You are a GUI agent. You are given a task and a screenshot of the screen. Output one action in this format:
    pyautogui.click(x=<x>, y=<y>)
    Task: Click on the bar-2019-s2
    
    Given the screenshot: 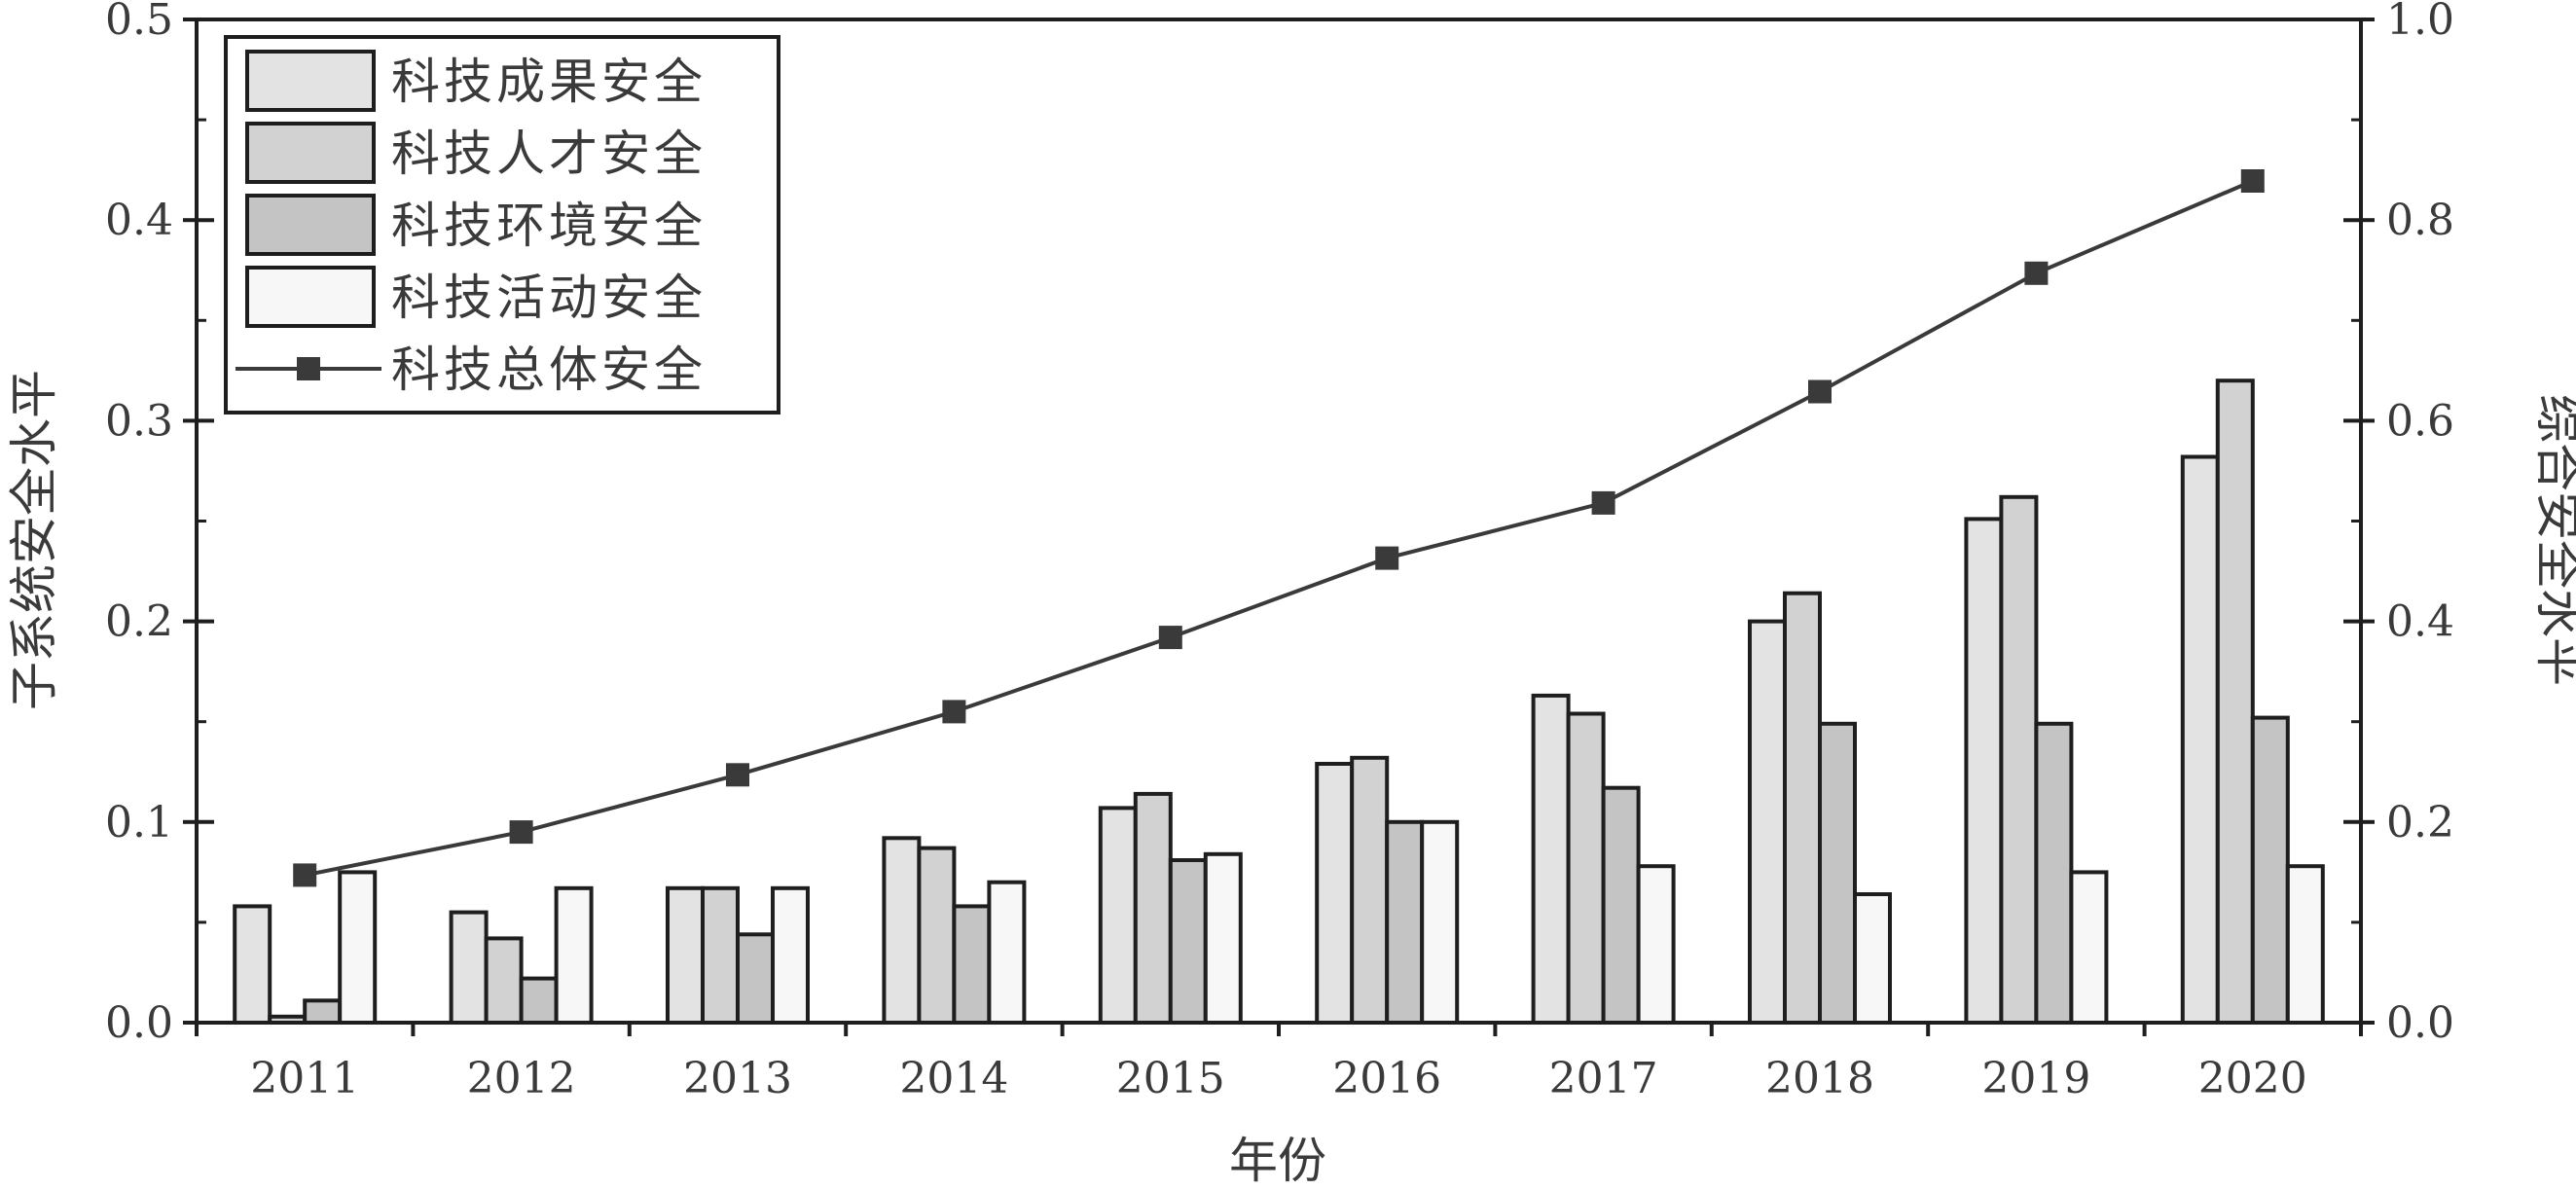 What is the action you would take?
    pyautogui.click(x=2019, y=759)
    